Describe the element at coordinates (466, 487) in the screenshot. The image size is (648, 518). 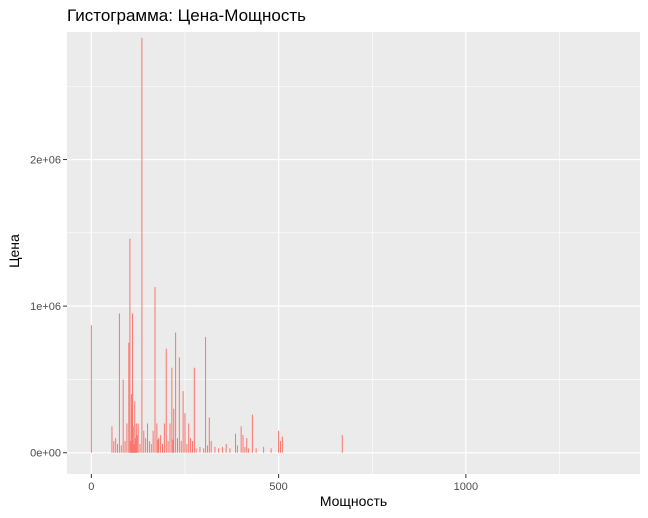
I see `x-tick-label: 1000` at that location.